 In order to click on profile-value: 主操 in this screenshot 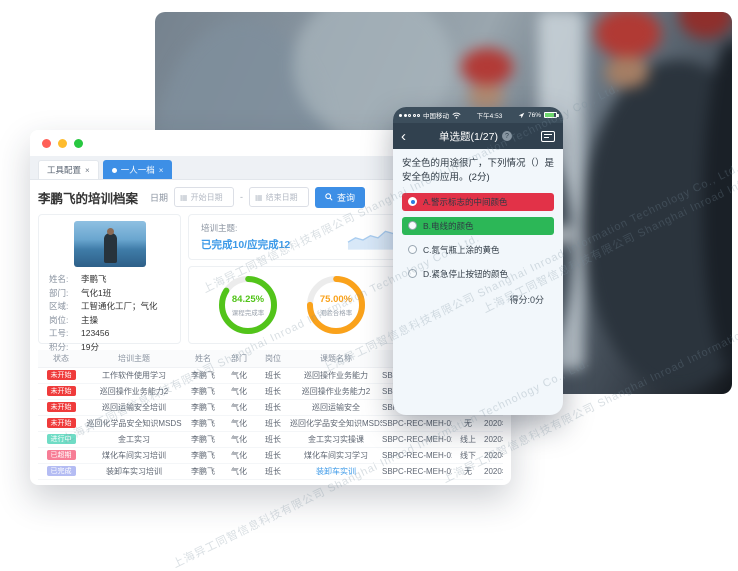, I will do `click(90, 319)`.